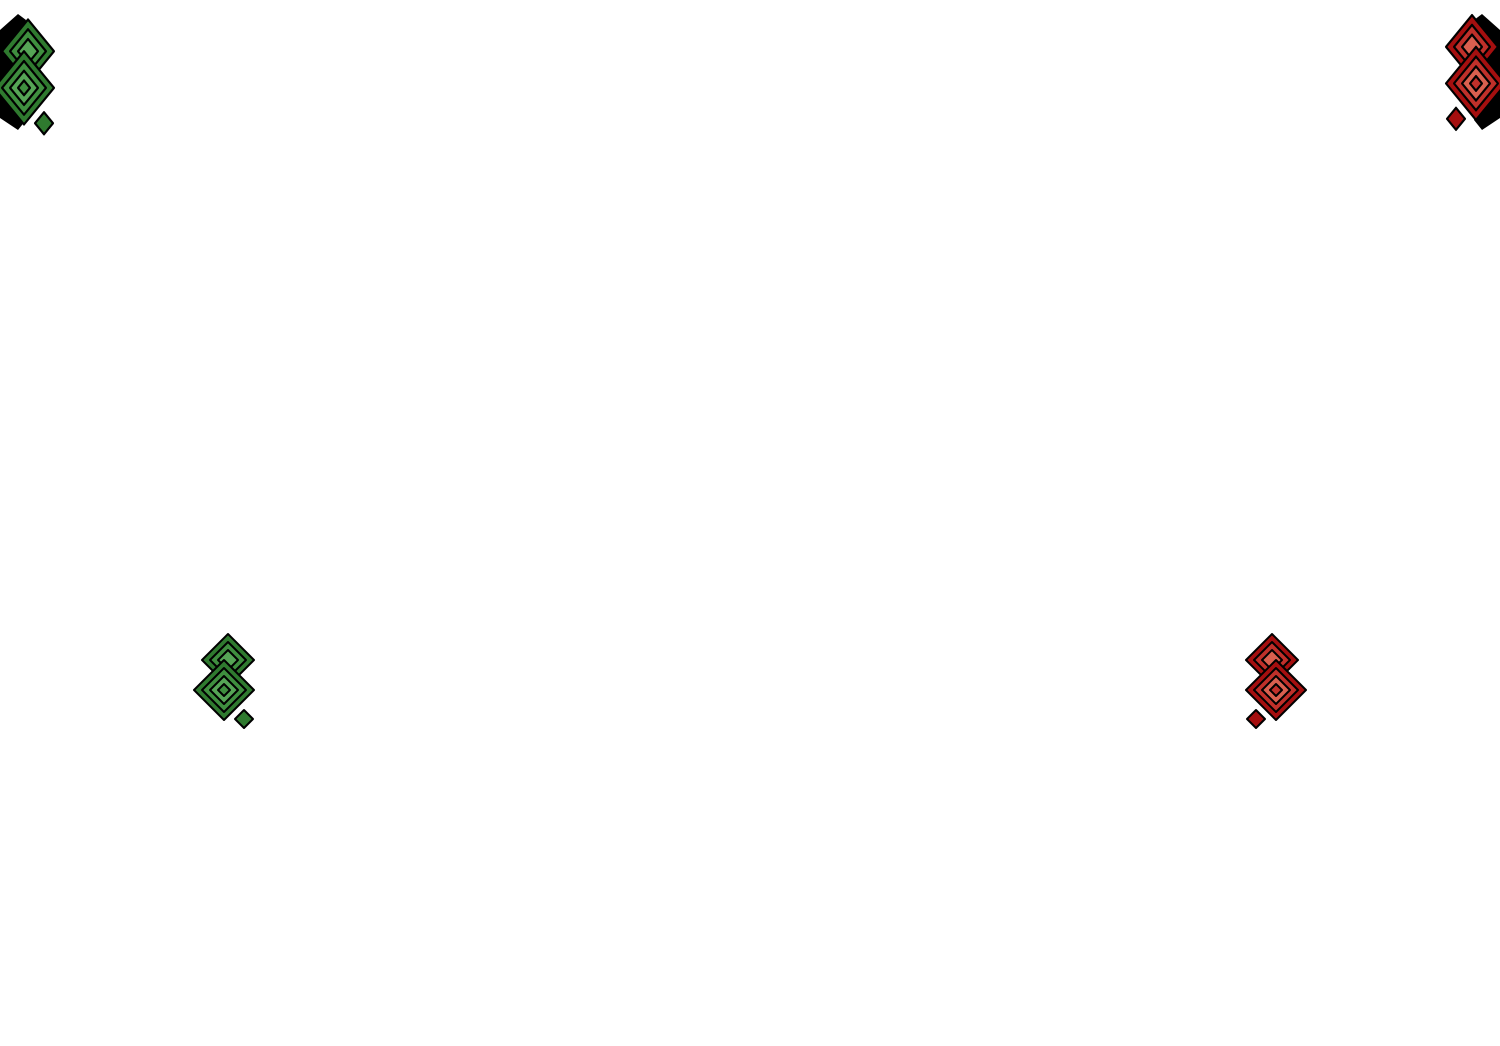 This screenshot has width=1500, height=1046. I want to click on ornament-left, so click(224, 681).